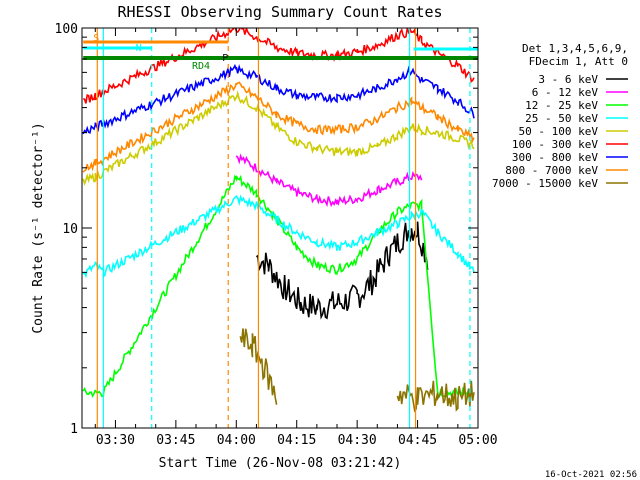 This screenshot has width=640, height=480. Describe the element at coordinates (357, 440) in the screenshot. I see `x-tick-label: 04:30` at that location.